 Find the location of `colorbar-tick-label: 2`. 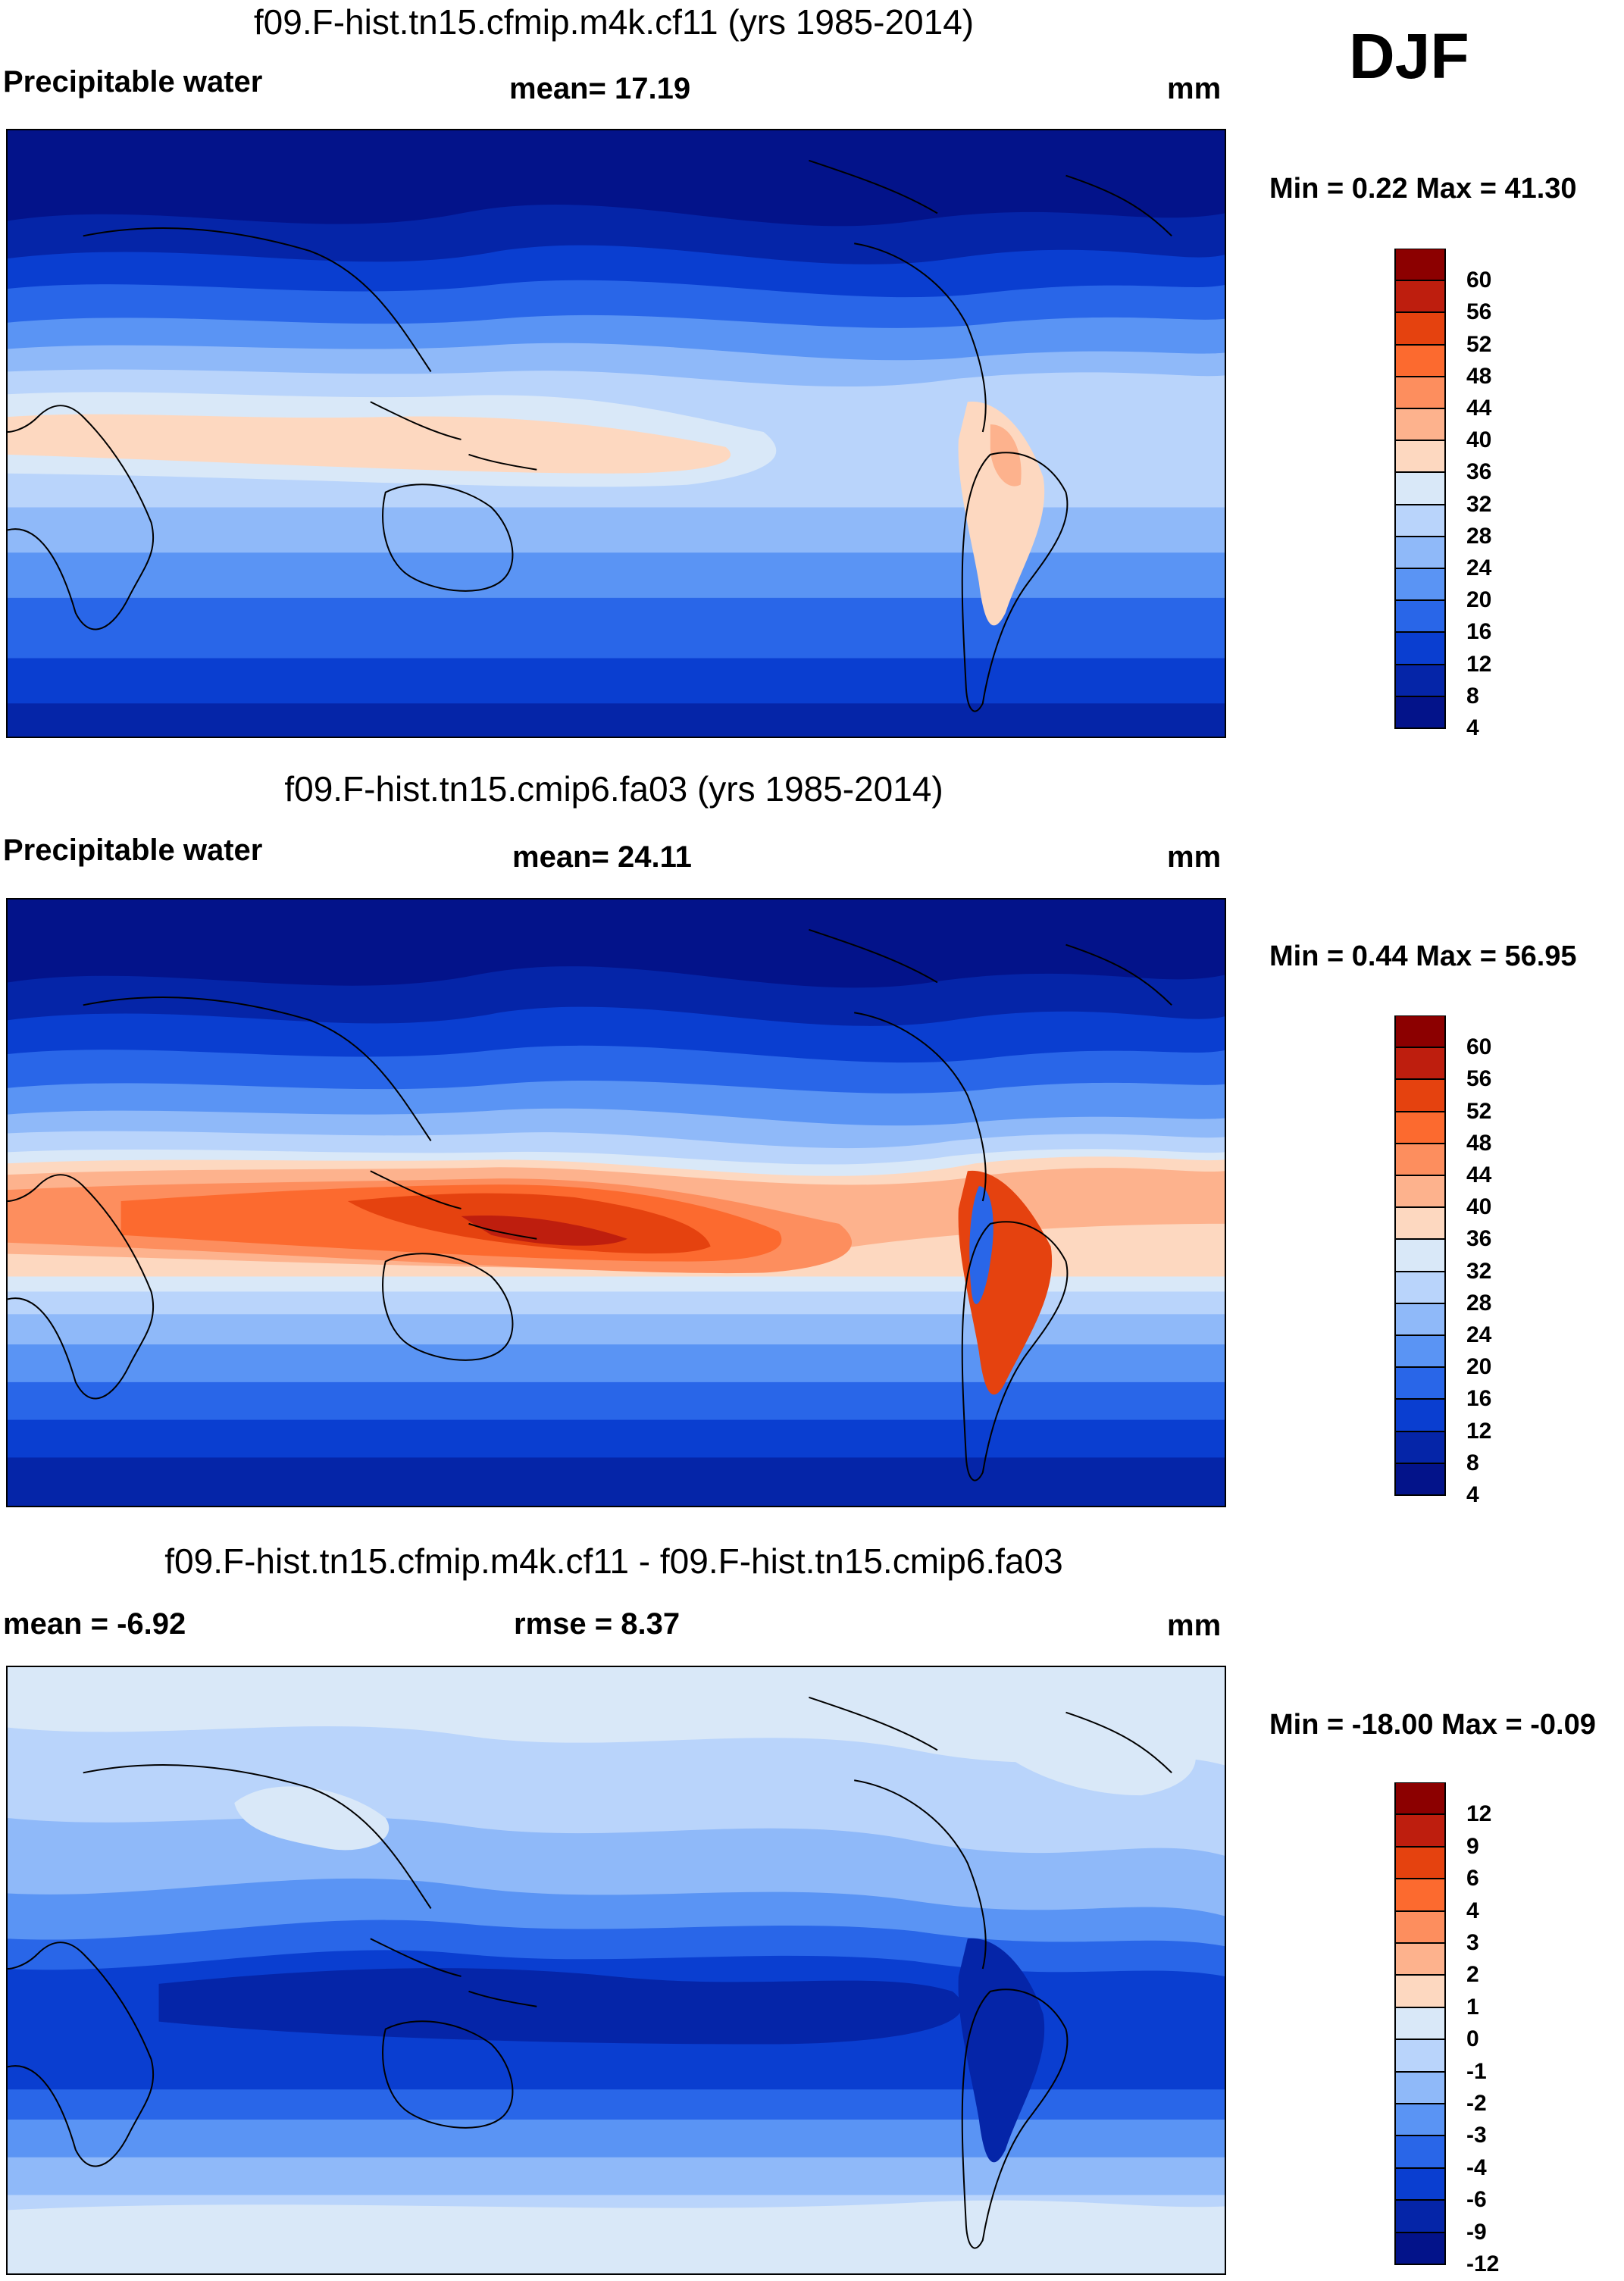

colorbar-tick-label: 2 is located at coordinates (1472, 1975).